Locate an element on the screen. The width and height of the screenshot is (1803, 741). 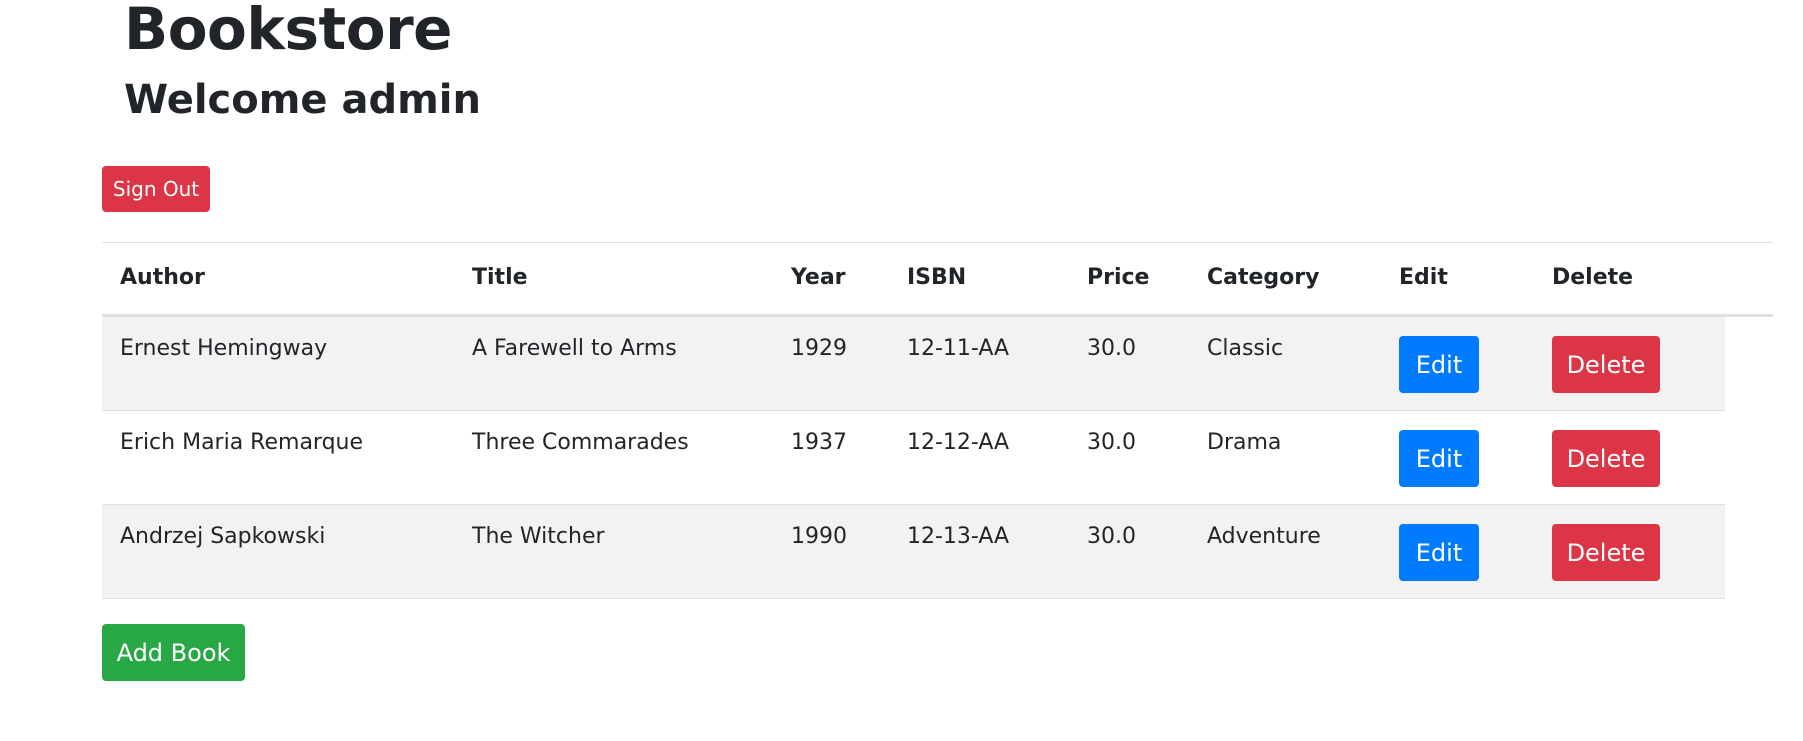
cell-category: Drama is located at coordinates (1244, 442).